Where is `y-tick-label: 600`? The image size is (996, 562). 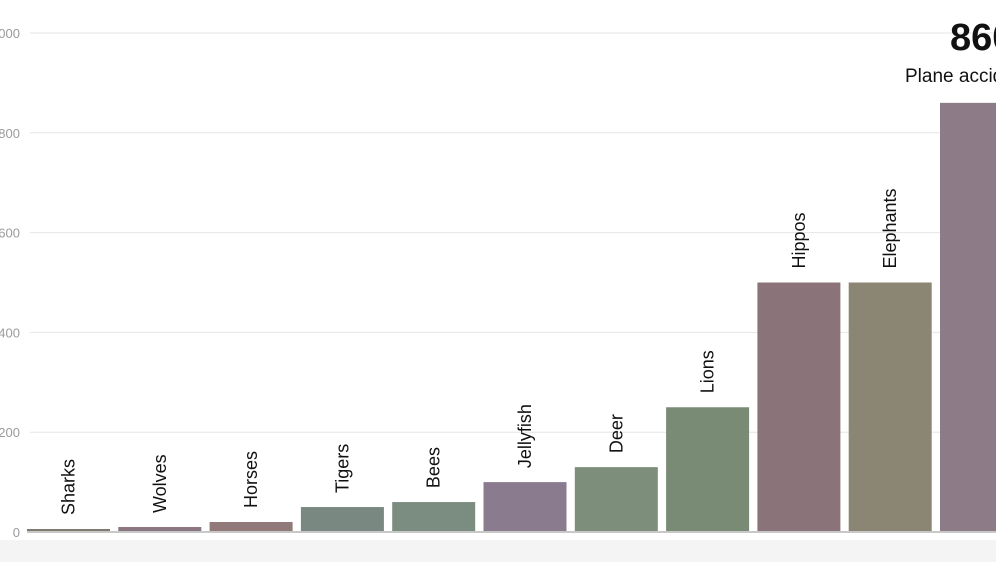
y-tick-label: 600 is located at coordinates (10, 233).